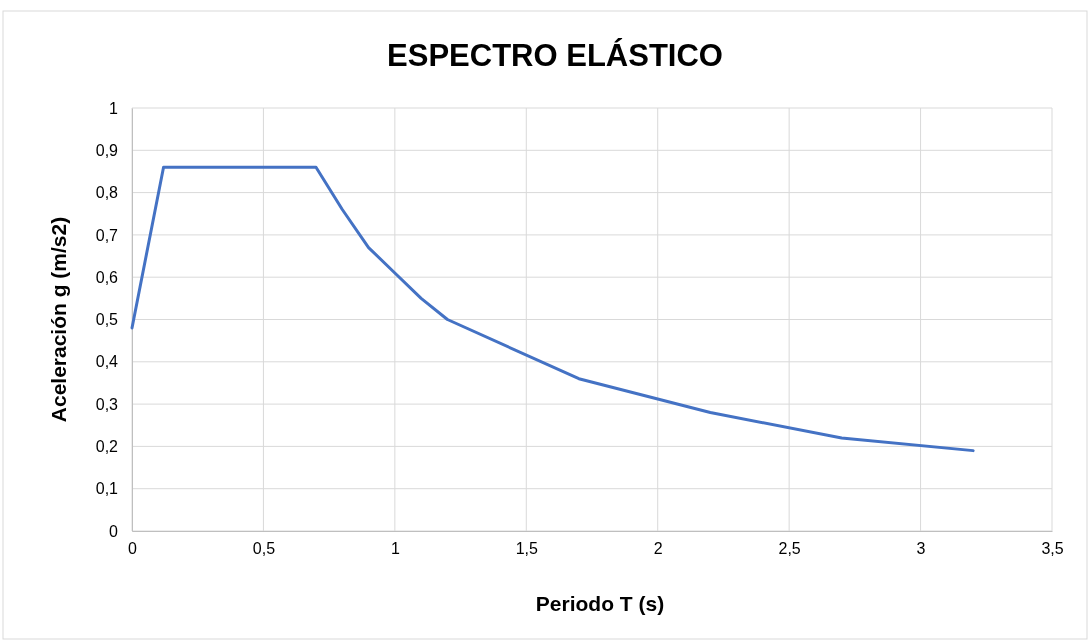 The height and width of the screenshot is (642, 1090). I want to click on y-tick-label: 0,4, so click(107, 362).